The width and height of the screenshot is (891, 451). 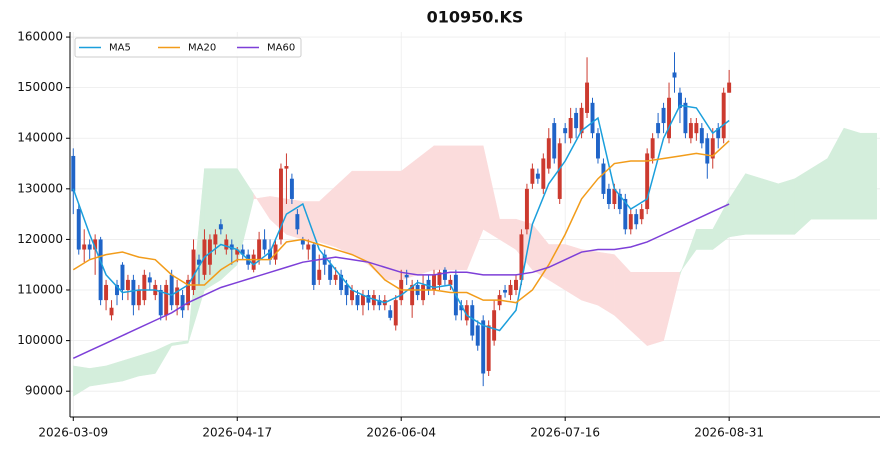 What do you see at coordinates (73, 433) in the screenshot?
I see `x-tick-label: 2026-03-09` at bounding box center [73, 433].